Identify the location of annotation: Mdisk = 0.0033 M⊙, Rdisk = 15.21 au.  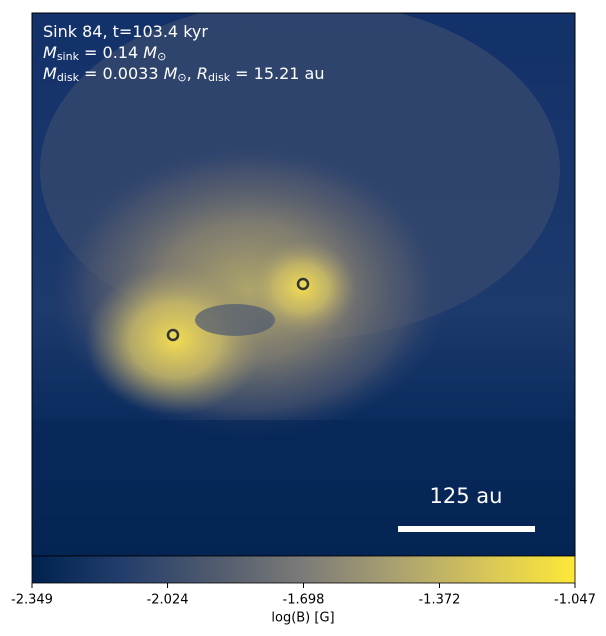
(184, 74).